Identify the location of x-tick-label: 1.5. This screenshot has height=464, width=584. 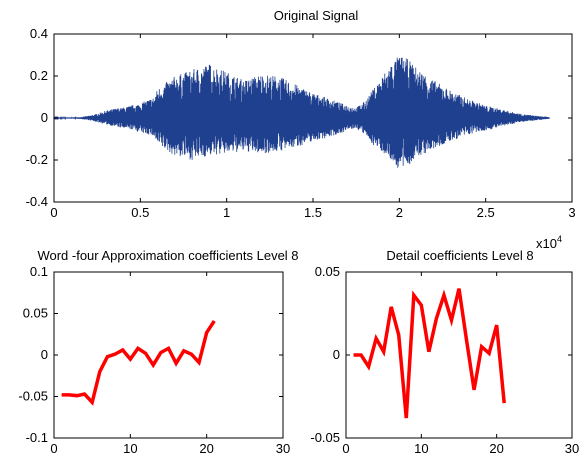
(313, 212).